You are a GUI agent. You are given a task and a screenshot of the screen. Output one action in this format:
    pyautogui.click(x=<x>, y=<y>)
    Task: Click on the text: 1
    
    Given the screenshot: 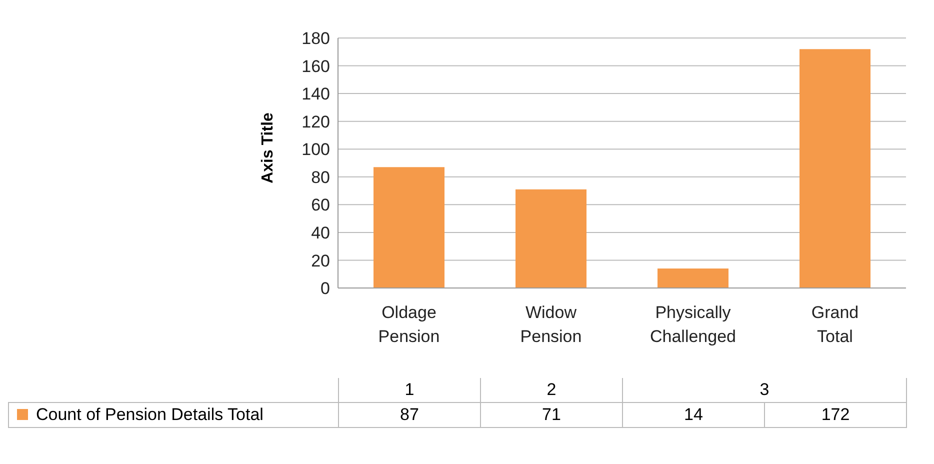 What is the action you would take?
    pyautogui.click(x=409, y=390)
    